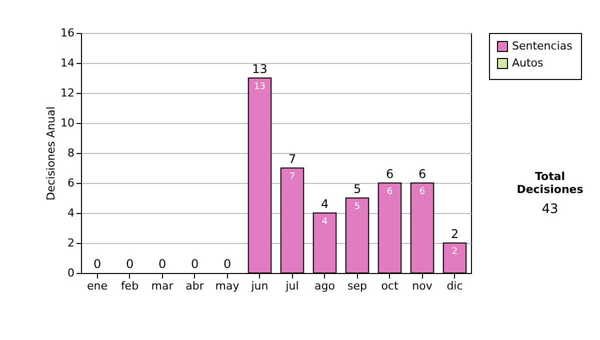  I want to click on data-label: 13, so click(260, 87).